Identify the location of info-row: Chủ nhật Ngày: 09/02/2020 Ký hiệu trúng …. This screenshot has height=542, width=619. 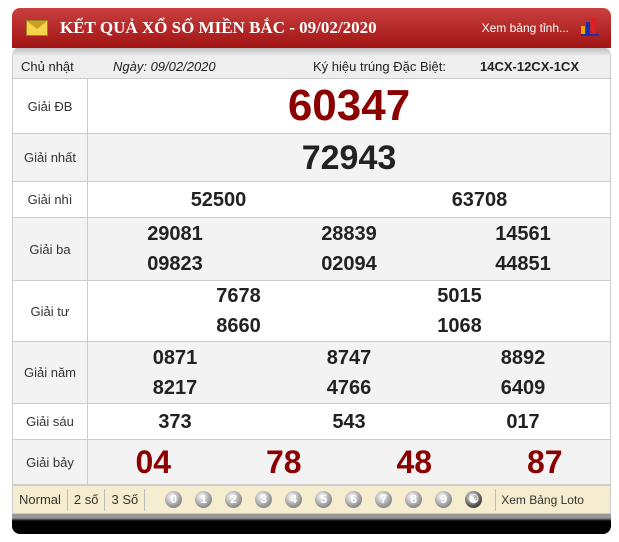
(311, 66).